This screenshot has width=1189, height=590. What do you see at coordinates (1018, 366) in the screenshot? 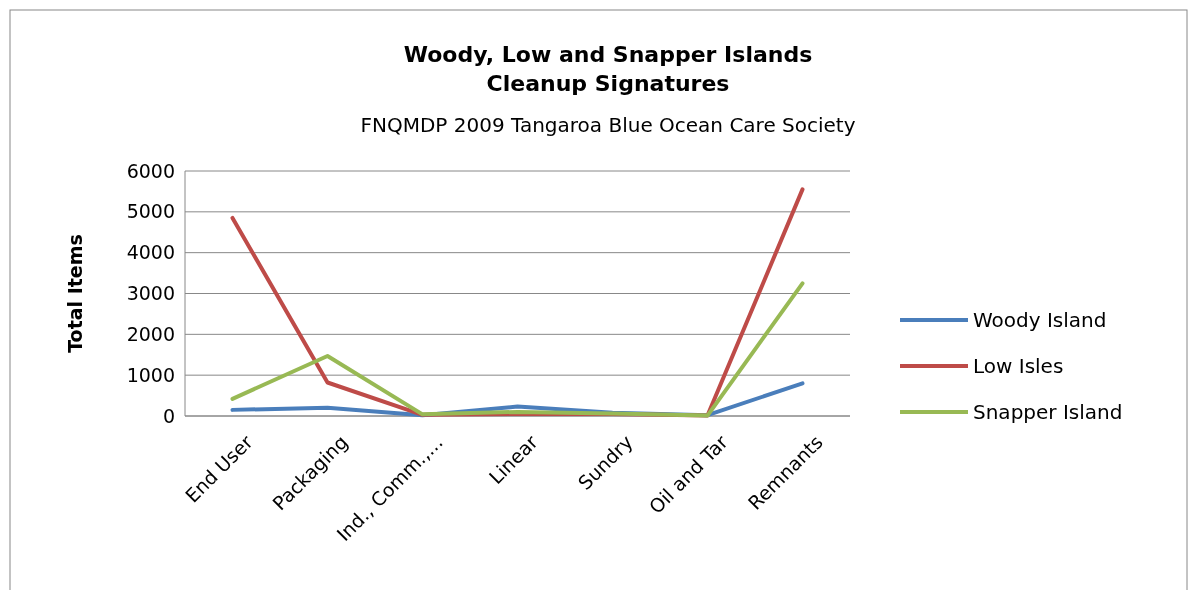
I see `legend-label: Low Isles` at bounding box center [1018, 366].